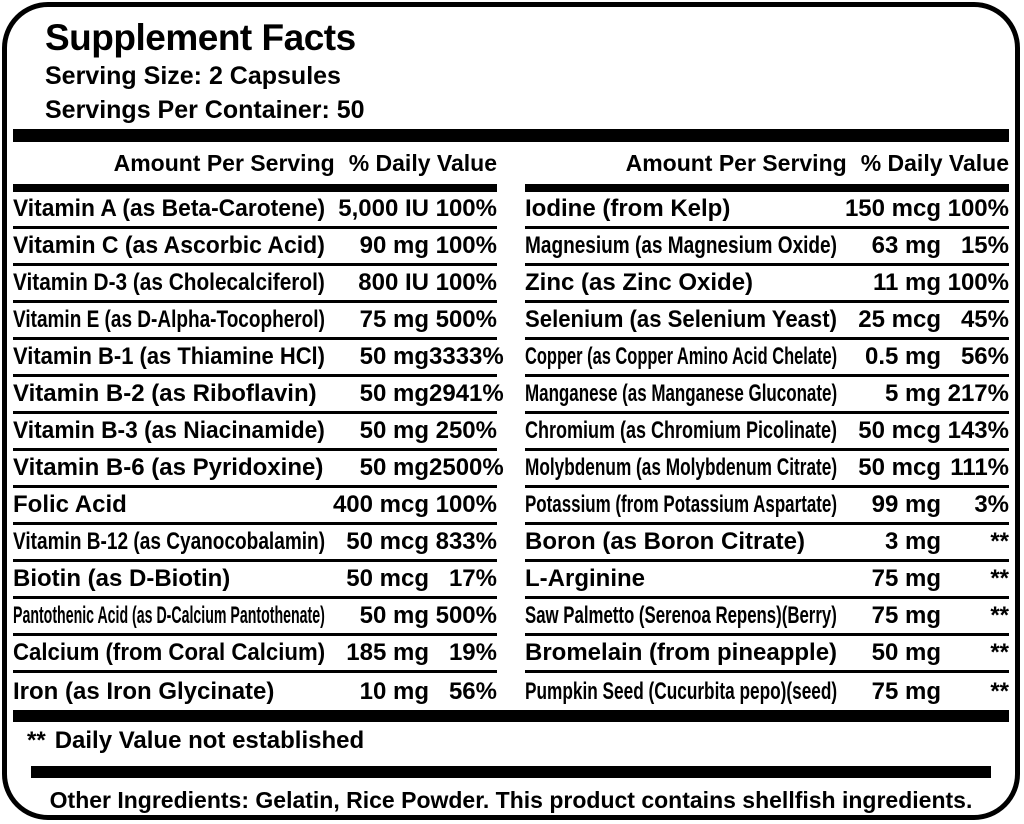 This screenshot has height=824, width=1024. I want to click on nutrient-name: Copper (as Copper Amino Acid Chelate), so click(681, 356).